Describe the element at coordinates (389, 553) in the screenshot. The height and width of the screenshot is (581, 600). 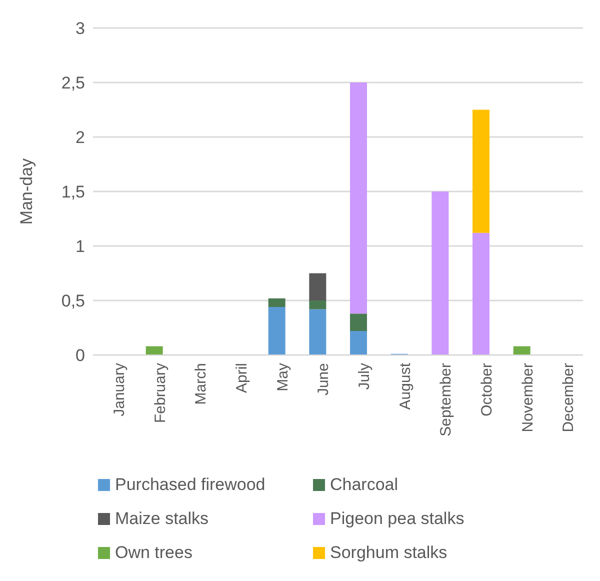
I see `legend-label: Sorghum stalks` at that location.